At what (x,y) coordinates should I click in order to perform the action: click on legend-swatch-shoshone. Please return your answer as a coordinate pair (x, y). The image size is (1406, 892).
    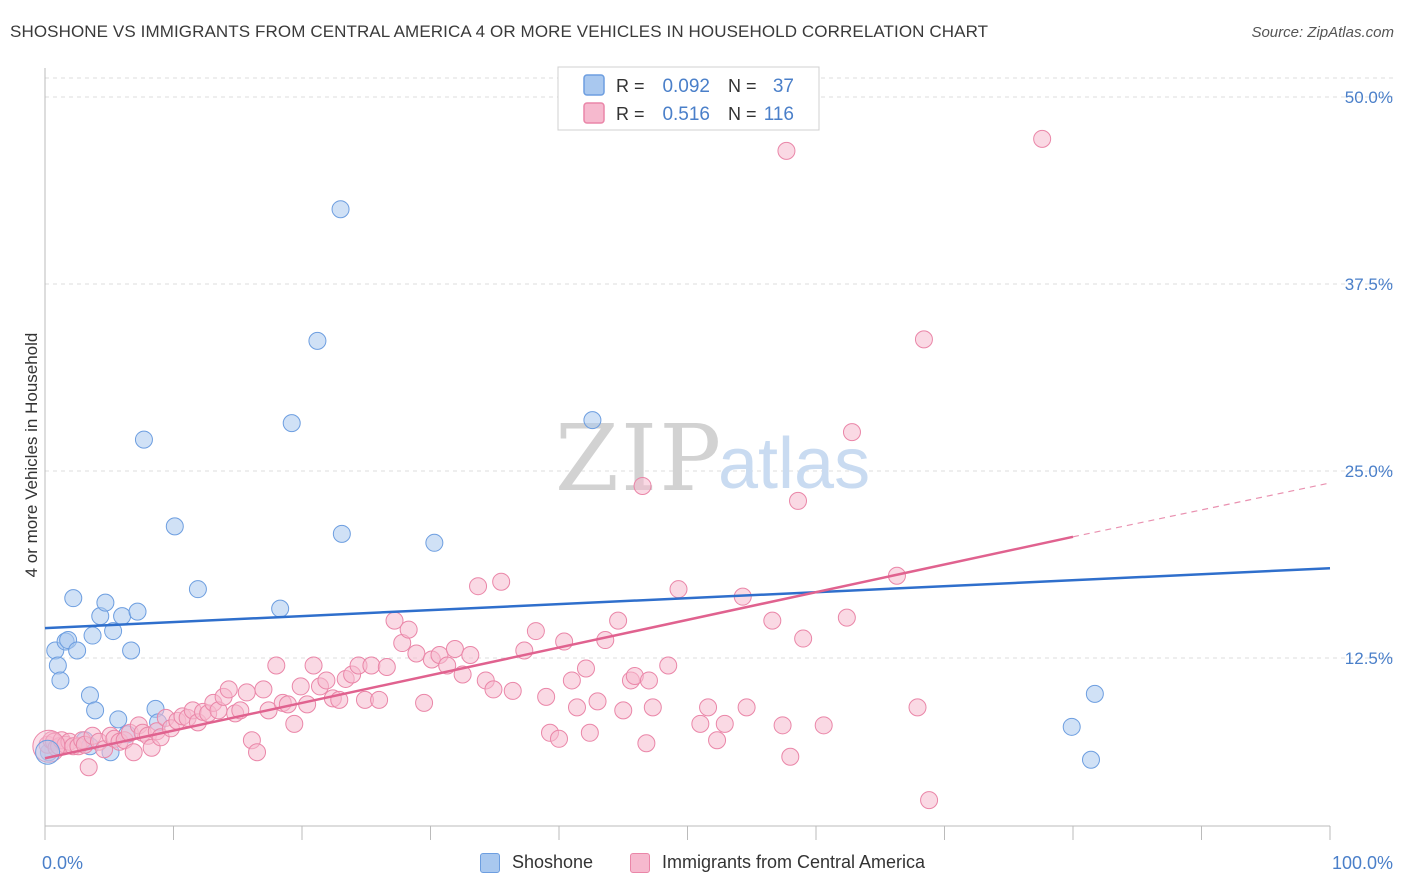
    Looking at the image, I should click on (490, 862).